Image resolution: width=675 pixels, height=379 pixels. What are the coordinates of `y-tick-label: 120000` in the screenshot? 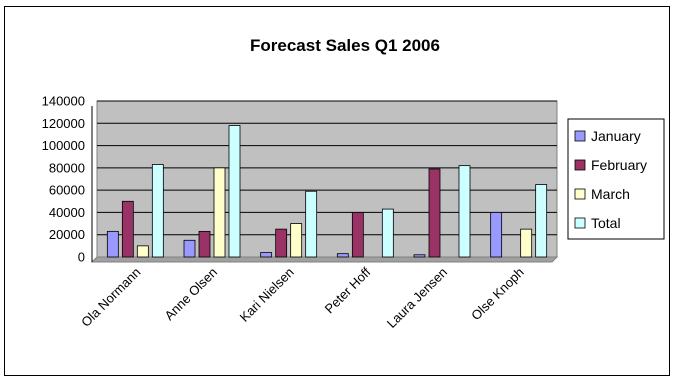 It's located at (63, 123).